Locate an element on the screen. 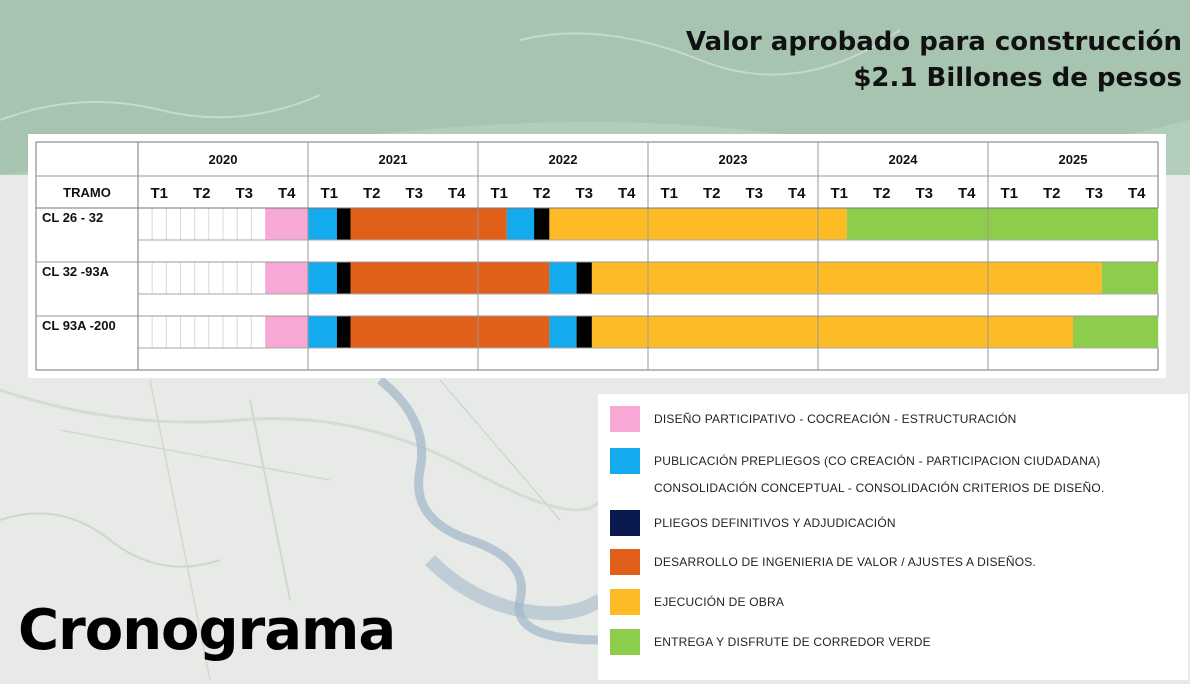 The width and height of the screenshot is (1190, 684). quarter-label-2023-T1: T1 is located at coordinates (669, 193).